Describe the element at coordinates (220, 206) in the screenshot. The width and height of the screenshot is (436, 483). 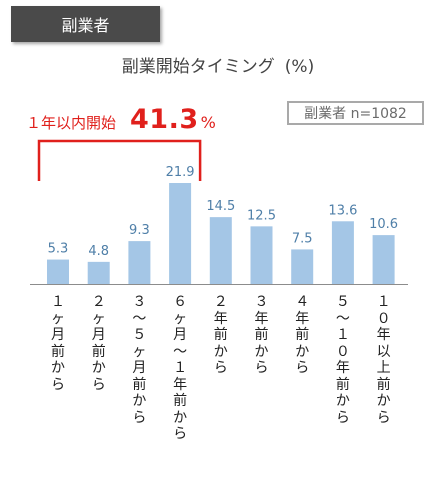
I see `value-label-5: 14.5` at that location.